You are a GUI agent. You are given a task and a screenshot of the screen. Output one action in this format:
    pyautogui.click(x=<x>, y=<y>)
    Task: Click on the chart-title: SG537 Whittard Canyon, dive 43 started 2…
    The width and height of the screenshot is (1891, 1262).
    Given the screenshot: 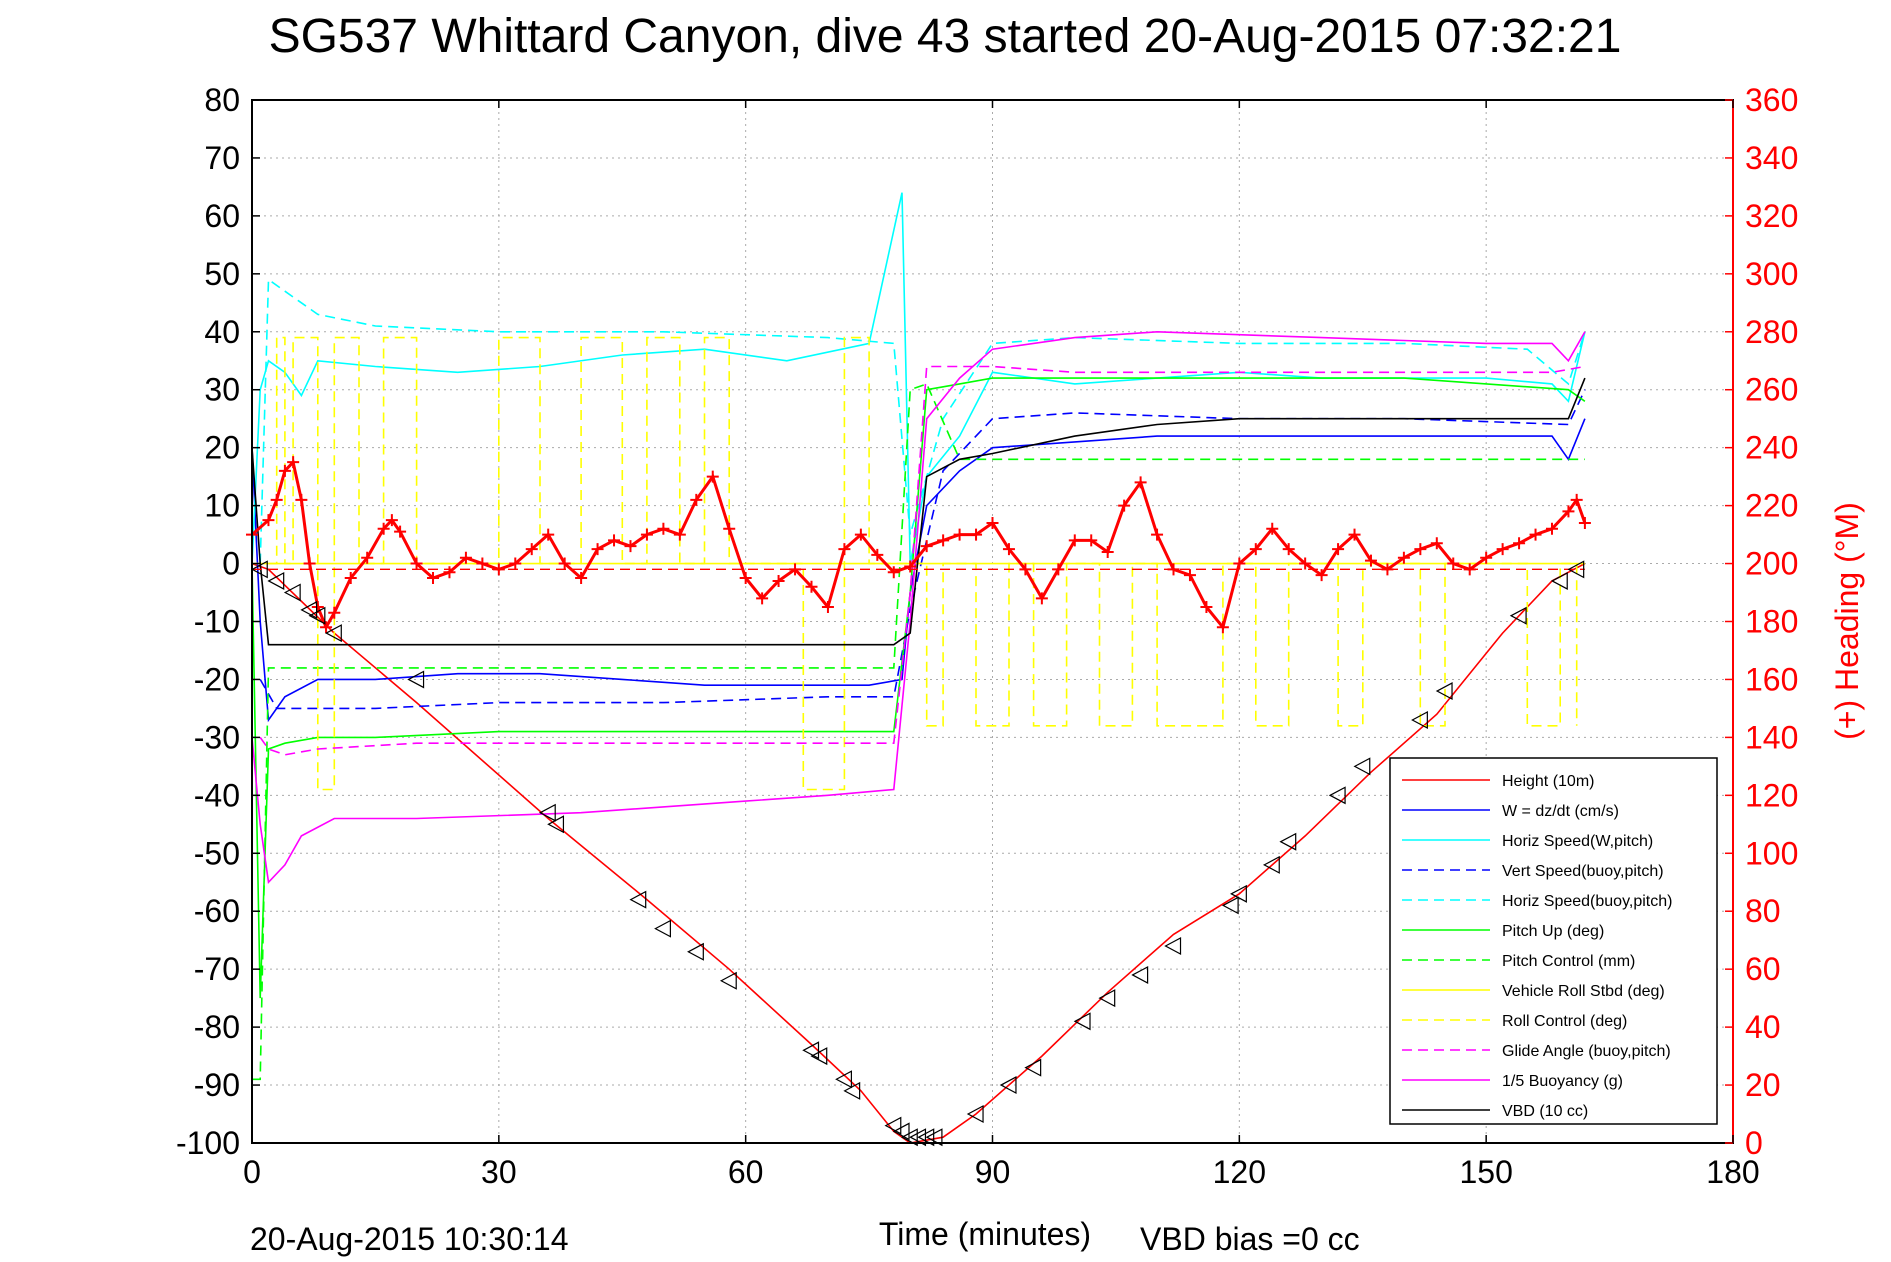 What is the action you would take?
    pyautogui.click(x=945, y=36)
    